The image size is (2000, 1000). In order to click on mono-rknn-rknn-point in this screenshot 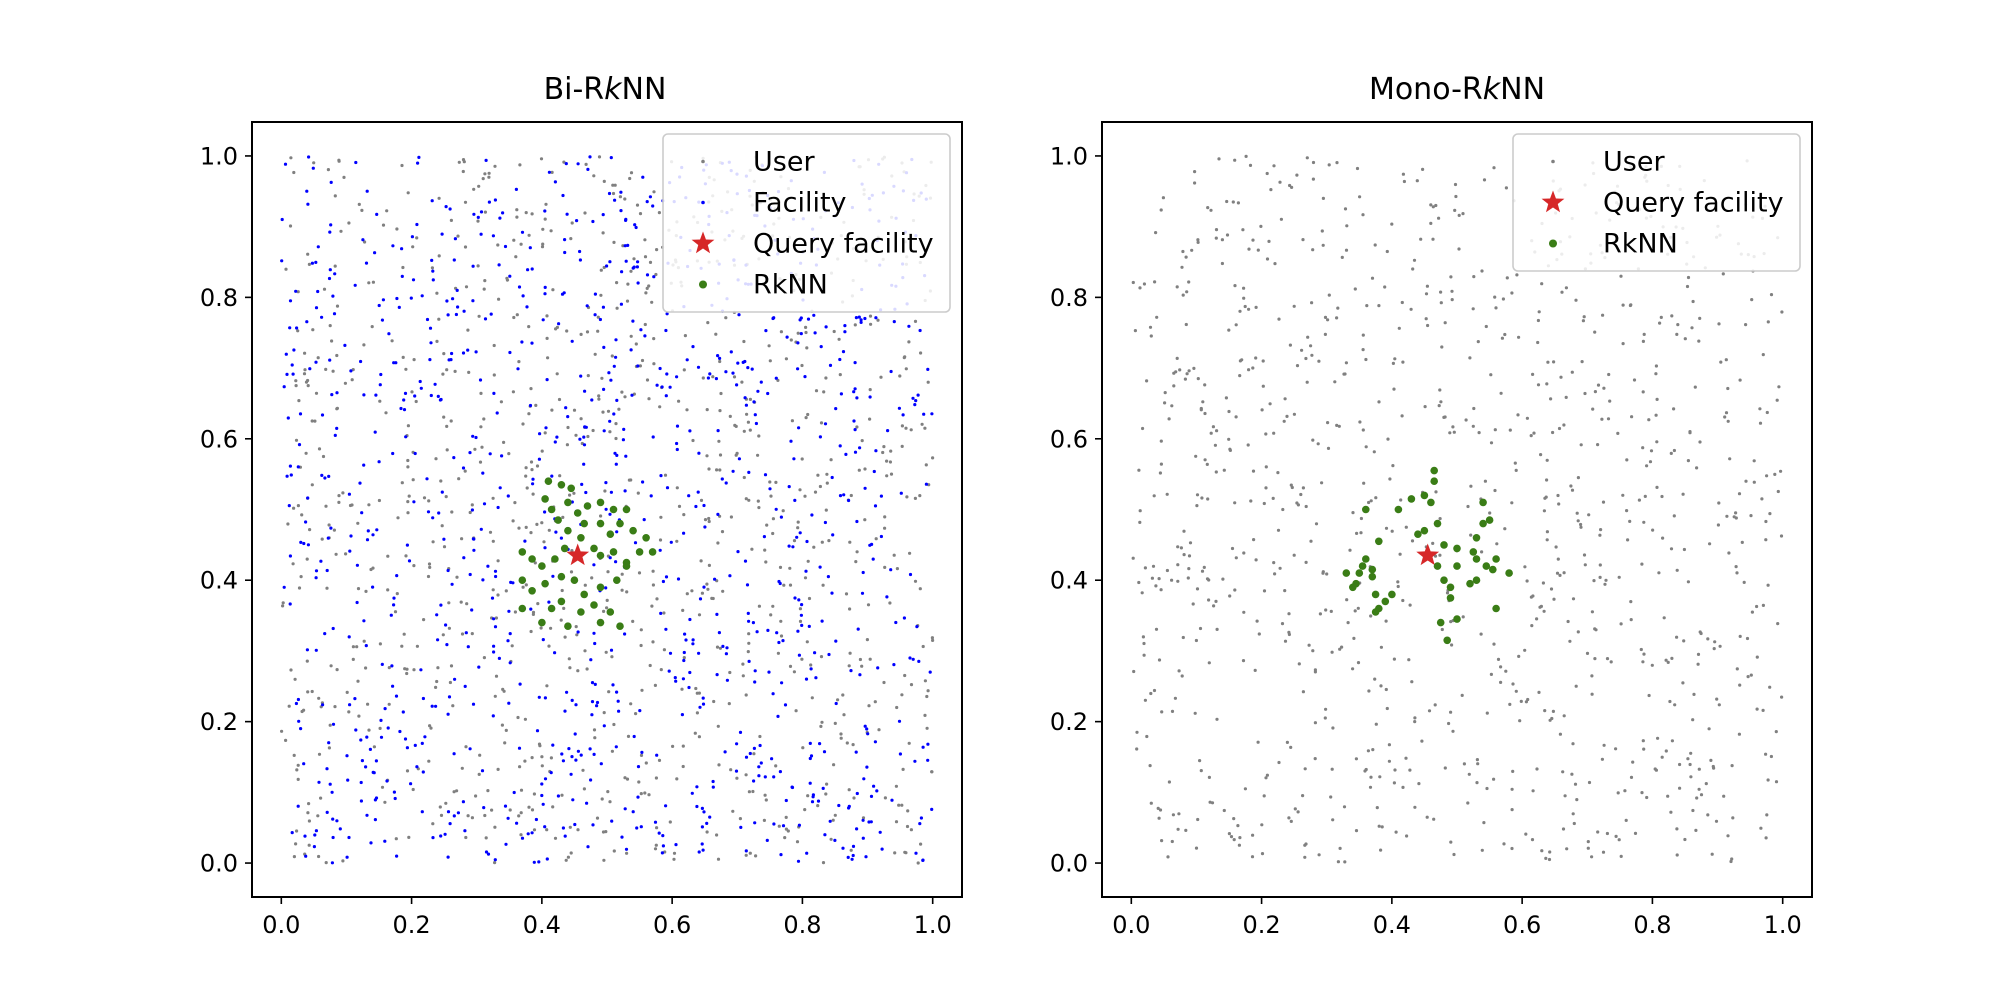, I will do `click(1473, 552)`.